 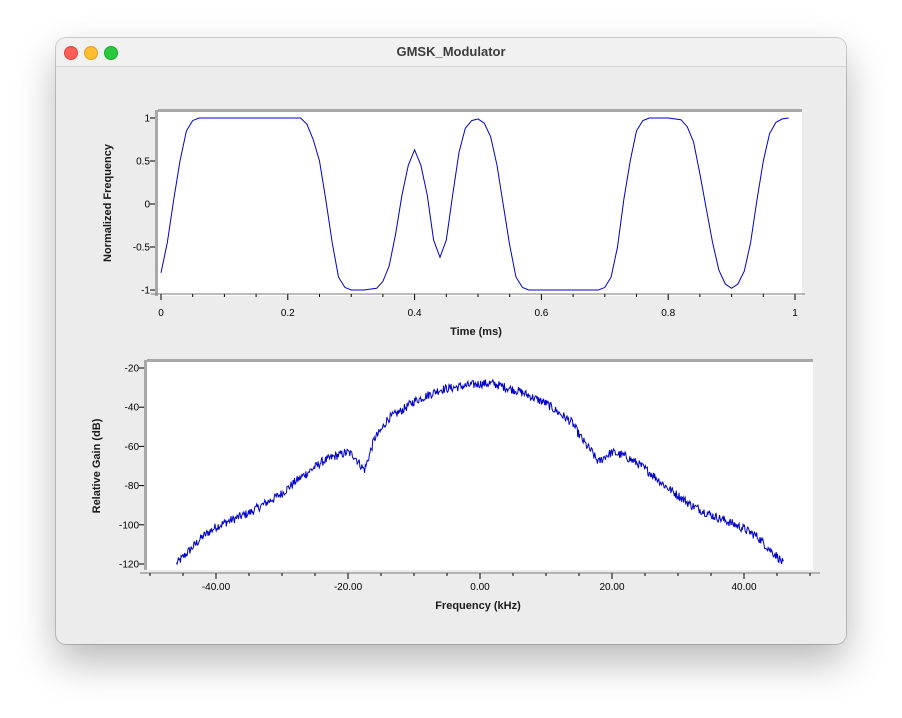 I want to click on y-tick-label: -100, so click(x=129, y=525).